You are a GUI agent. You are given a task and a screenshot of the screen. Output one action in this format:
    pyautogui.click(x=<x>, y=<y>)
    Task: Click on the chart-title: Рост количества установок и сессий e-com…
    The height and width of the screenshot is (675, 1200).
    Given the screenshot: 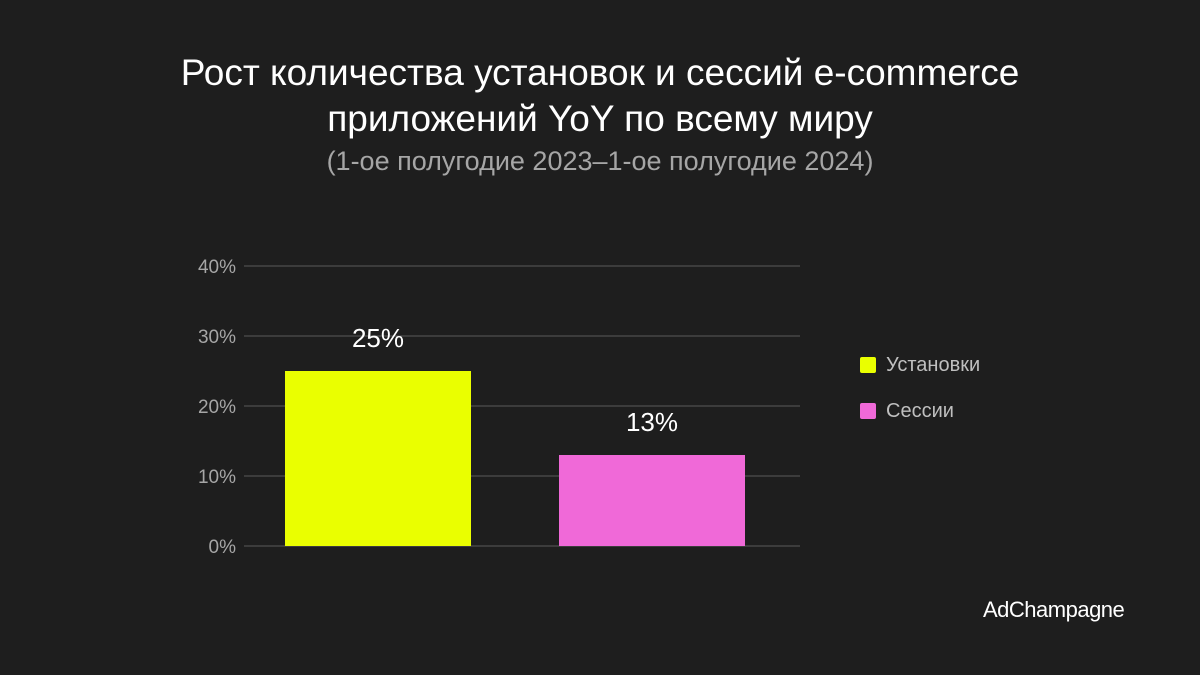 What is the action you would take?
    pyautogui.click(x=600, y=96)
    